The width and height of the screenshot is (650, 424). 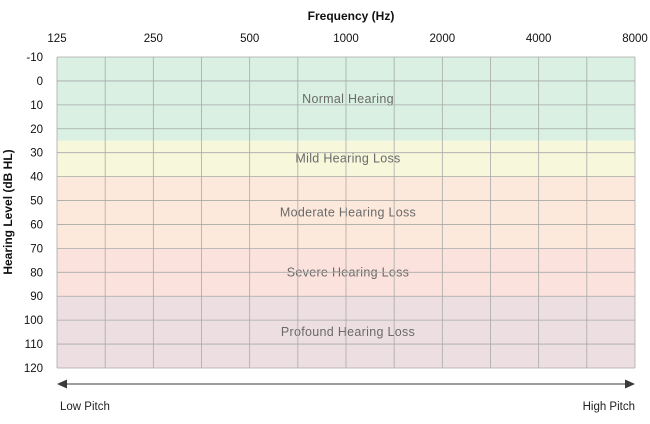 I want to click on y-tick-6: 50, so click(x=36, y=202).